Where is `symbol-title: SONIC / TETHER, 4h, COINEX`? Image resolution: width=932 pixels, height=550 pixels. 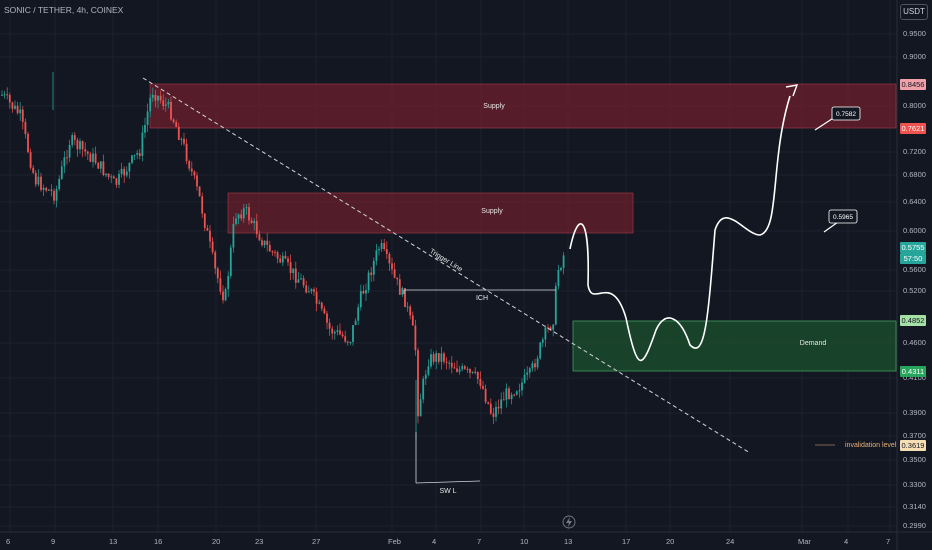
symbol-title: SONIC / TETHER, 4h, COINEX is located at coordinates (64, 10).